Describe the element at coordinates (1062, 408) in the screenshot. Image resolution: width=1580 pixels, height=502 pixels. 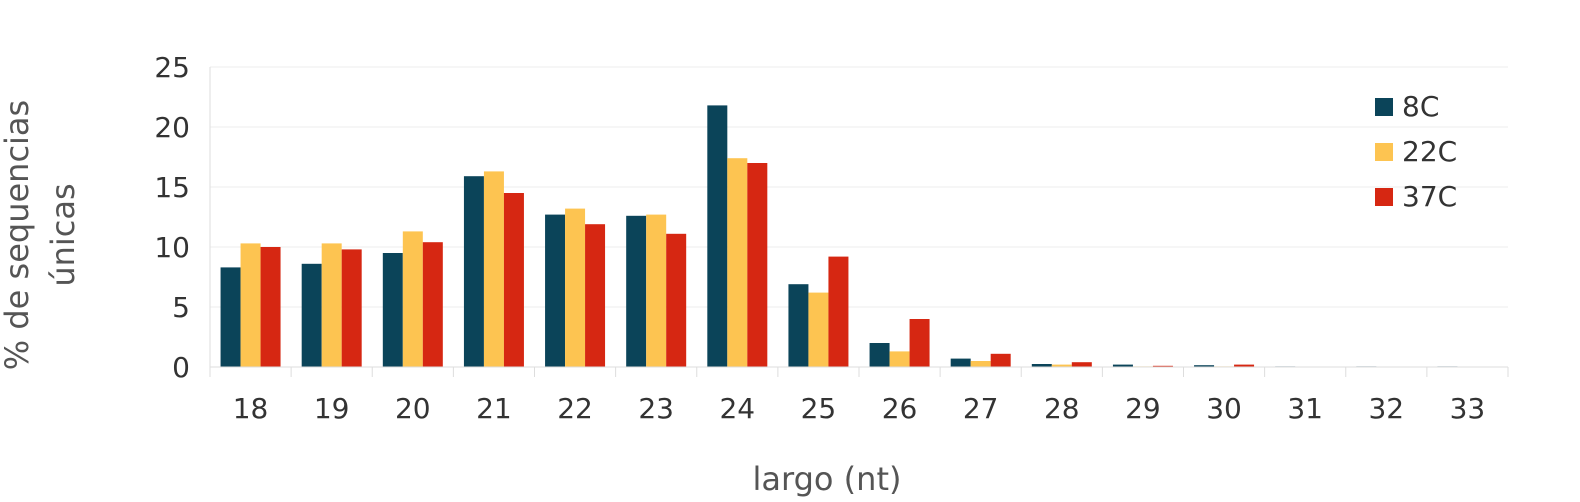
I see `x-tick-label: 28` at that location.